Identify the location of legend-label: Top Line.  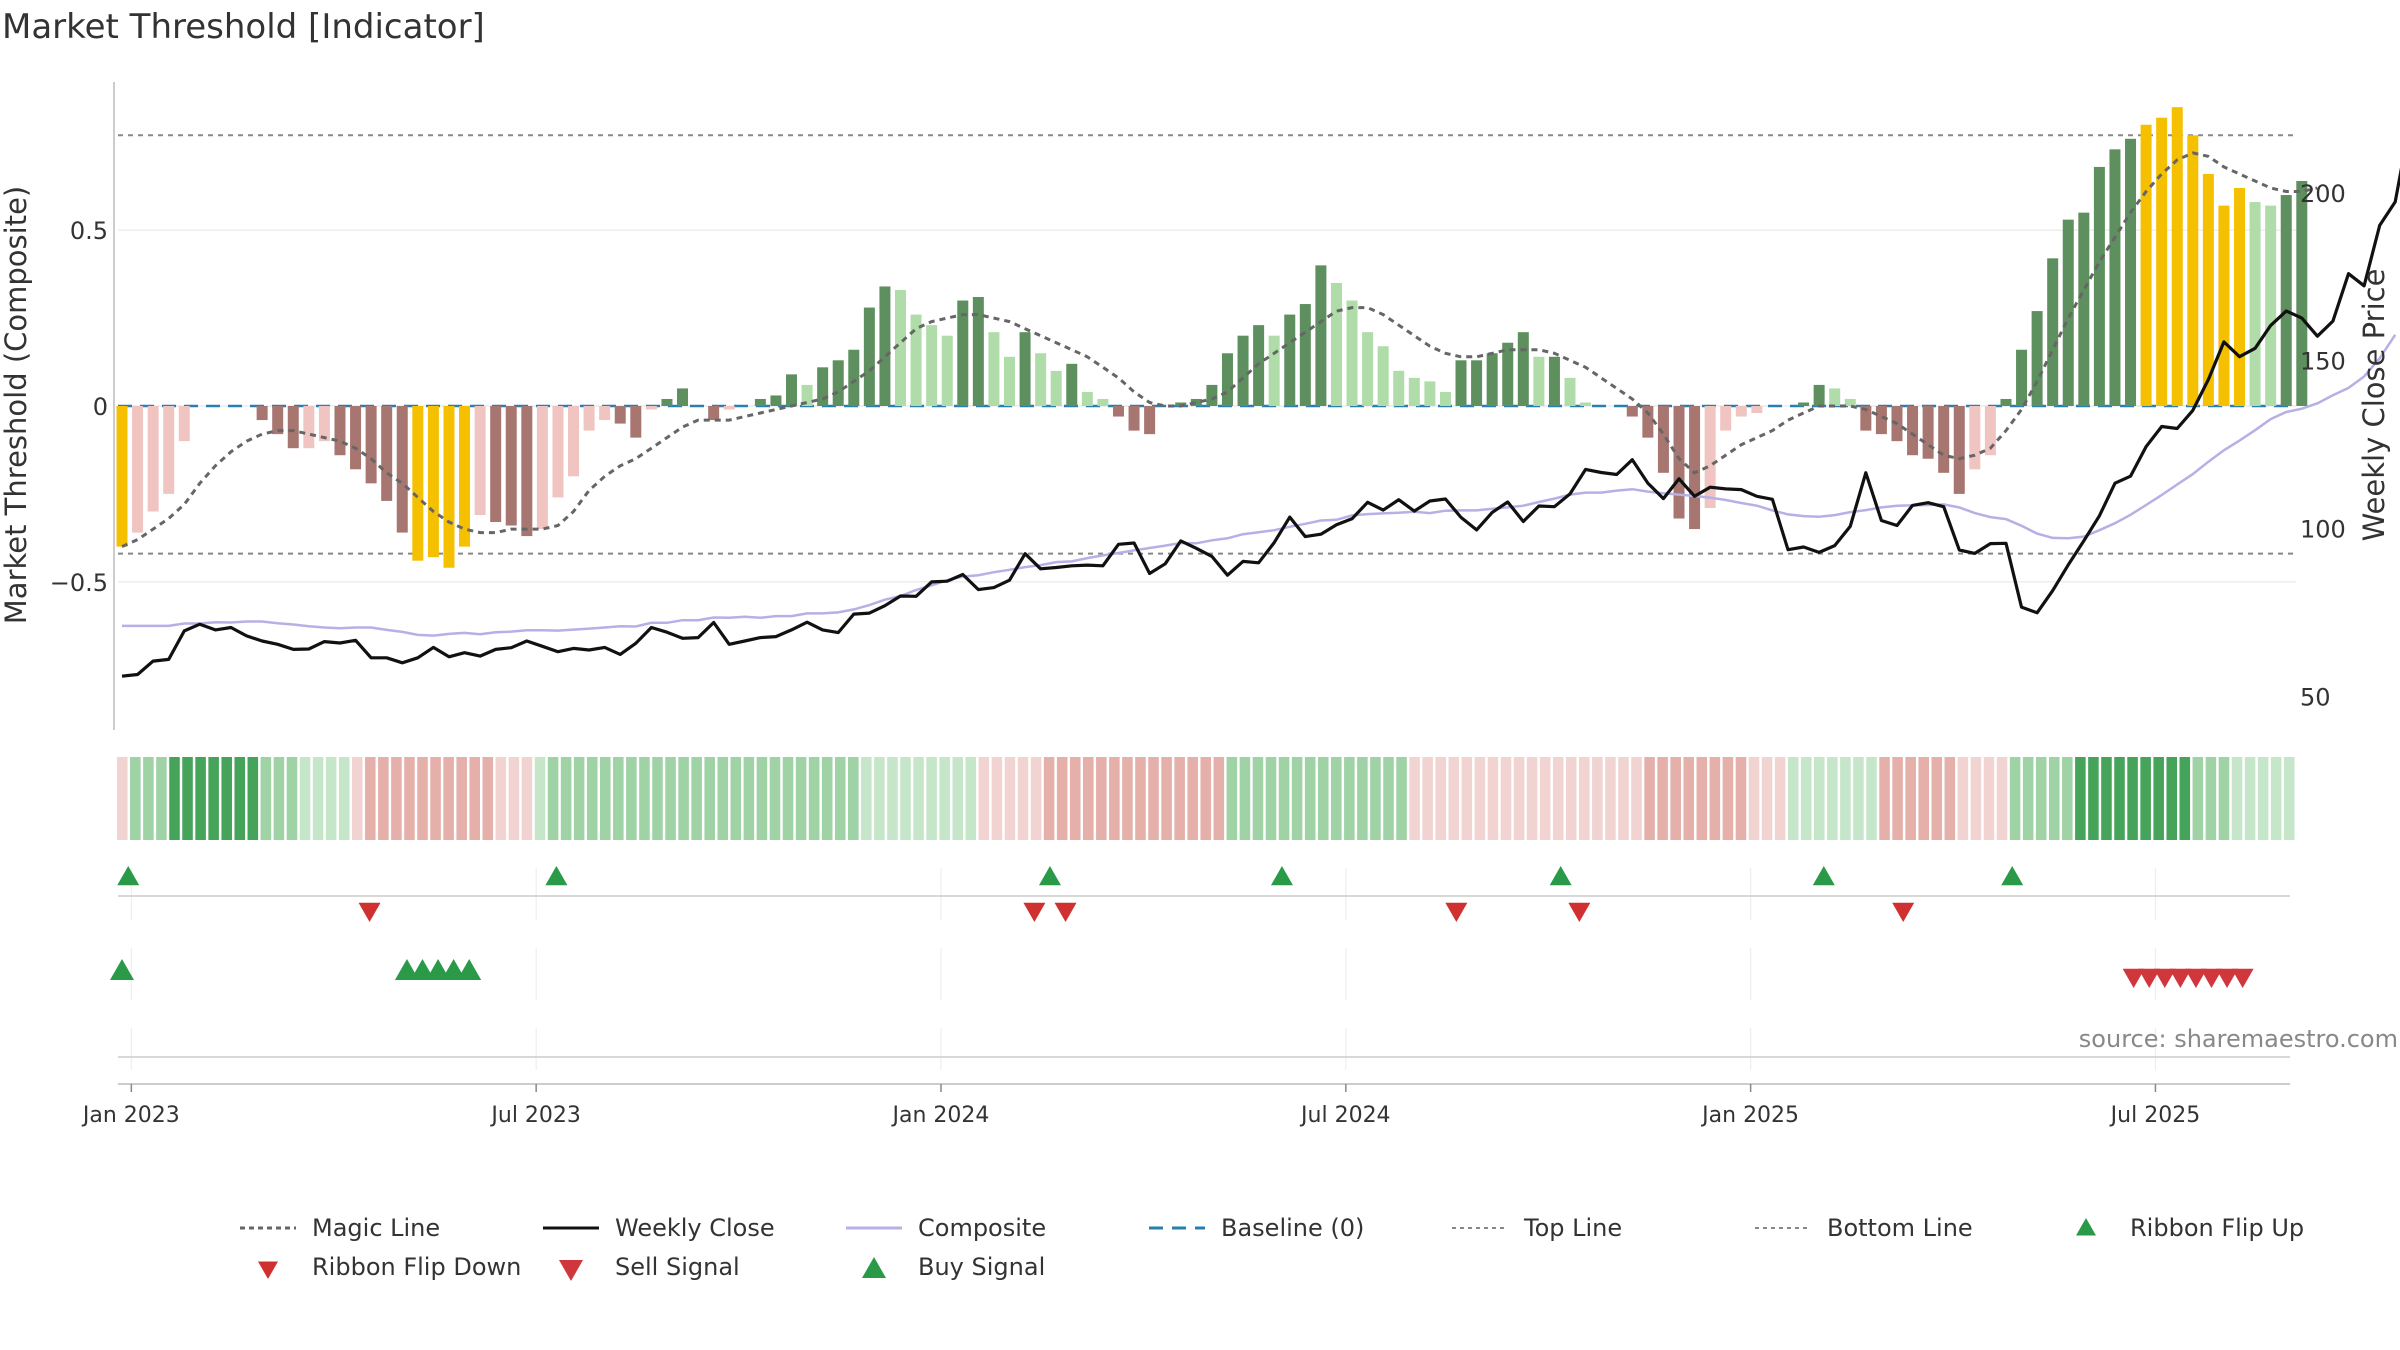
(1572, 1228).